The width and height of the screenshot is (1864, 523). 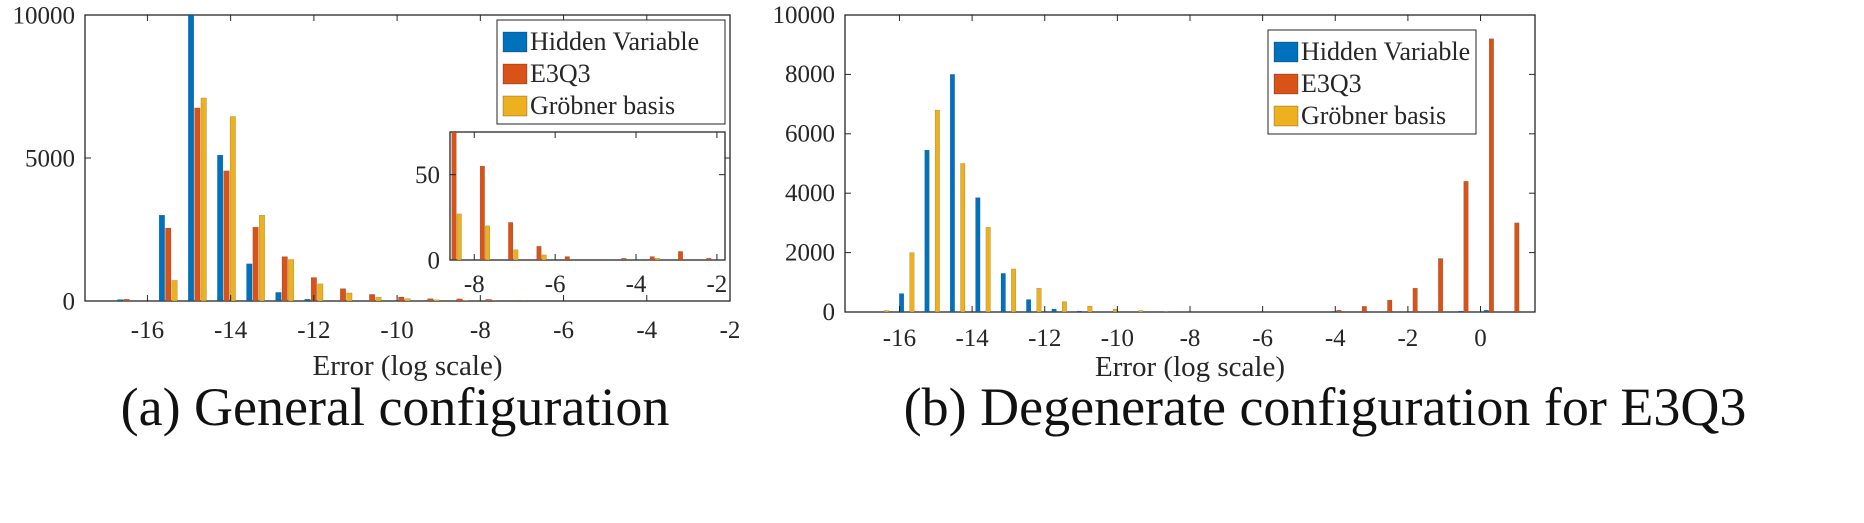 I want to click on a-y-tick-label: 5000, so click(x=50, y=159).